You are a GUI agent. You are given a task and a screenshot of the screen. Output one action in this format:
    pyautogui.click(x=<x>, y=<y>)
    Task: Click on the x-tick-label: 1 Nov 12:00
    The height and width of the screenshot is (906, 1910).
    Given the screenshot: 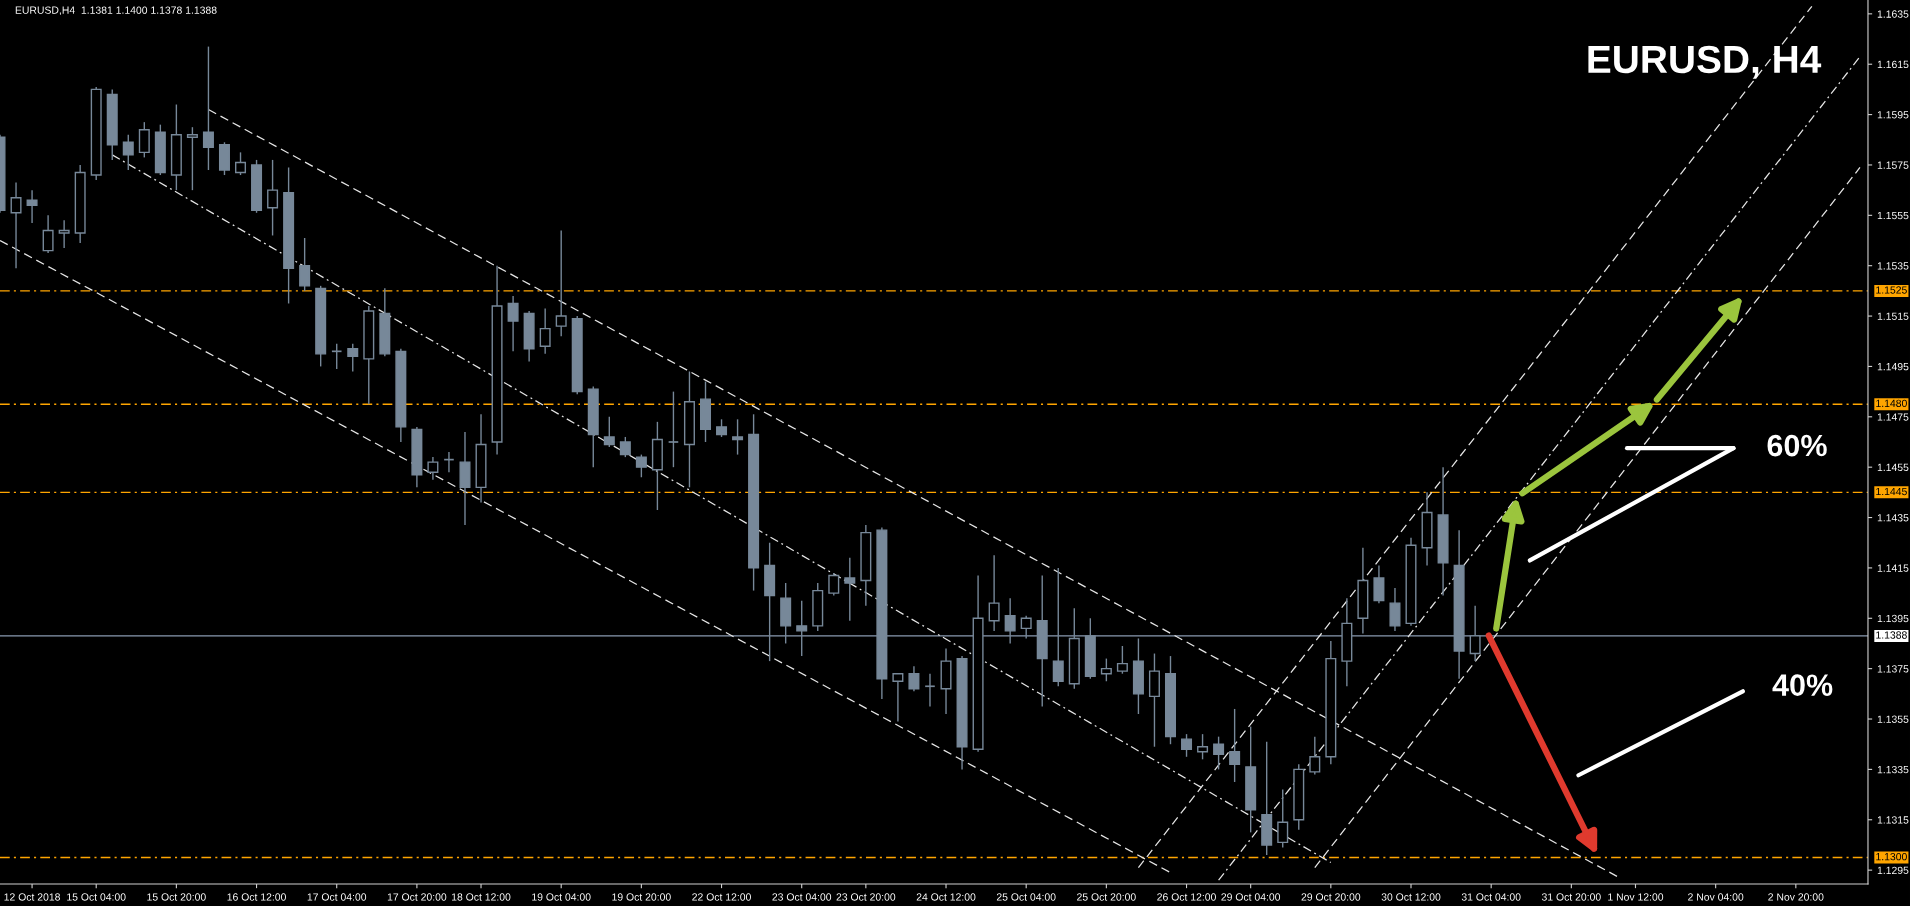 What is the action you would take?
    pyautogui.click(x=1636, y=897)
    